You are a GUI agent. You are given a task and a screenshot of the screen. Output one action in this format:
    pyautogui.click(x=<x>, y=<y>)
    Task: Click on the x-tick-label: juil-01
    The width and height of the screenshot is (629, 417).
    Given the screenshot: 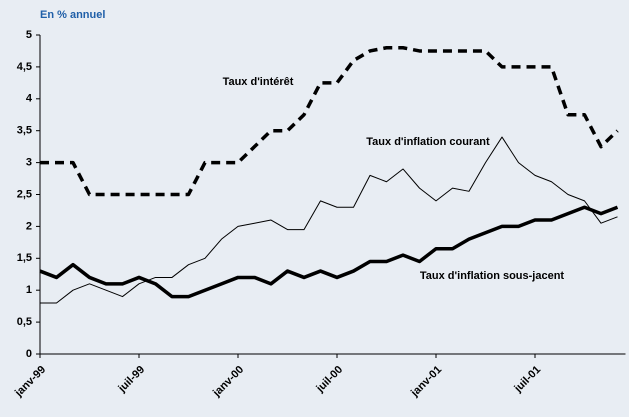 What is the action you would take?
    pyautogui.click(x=528, y=380)
    